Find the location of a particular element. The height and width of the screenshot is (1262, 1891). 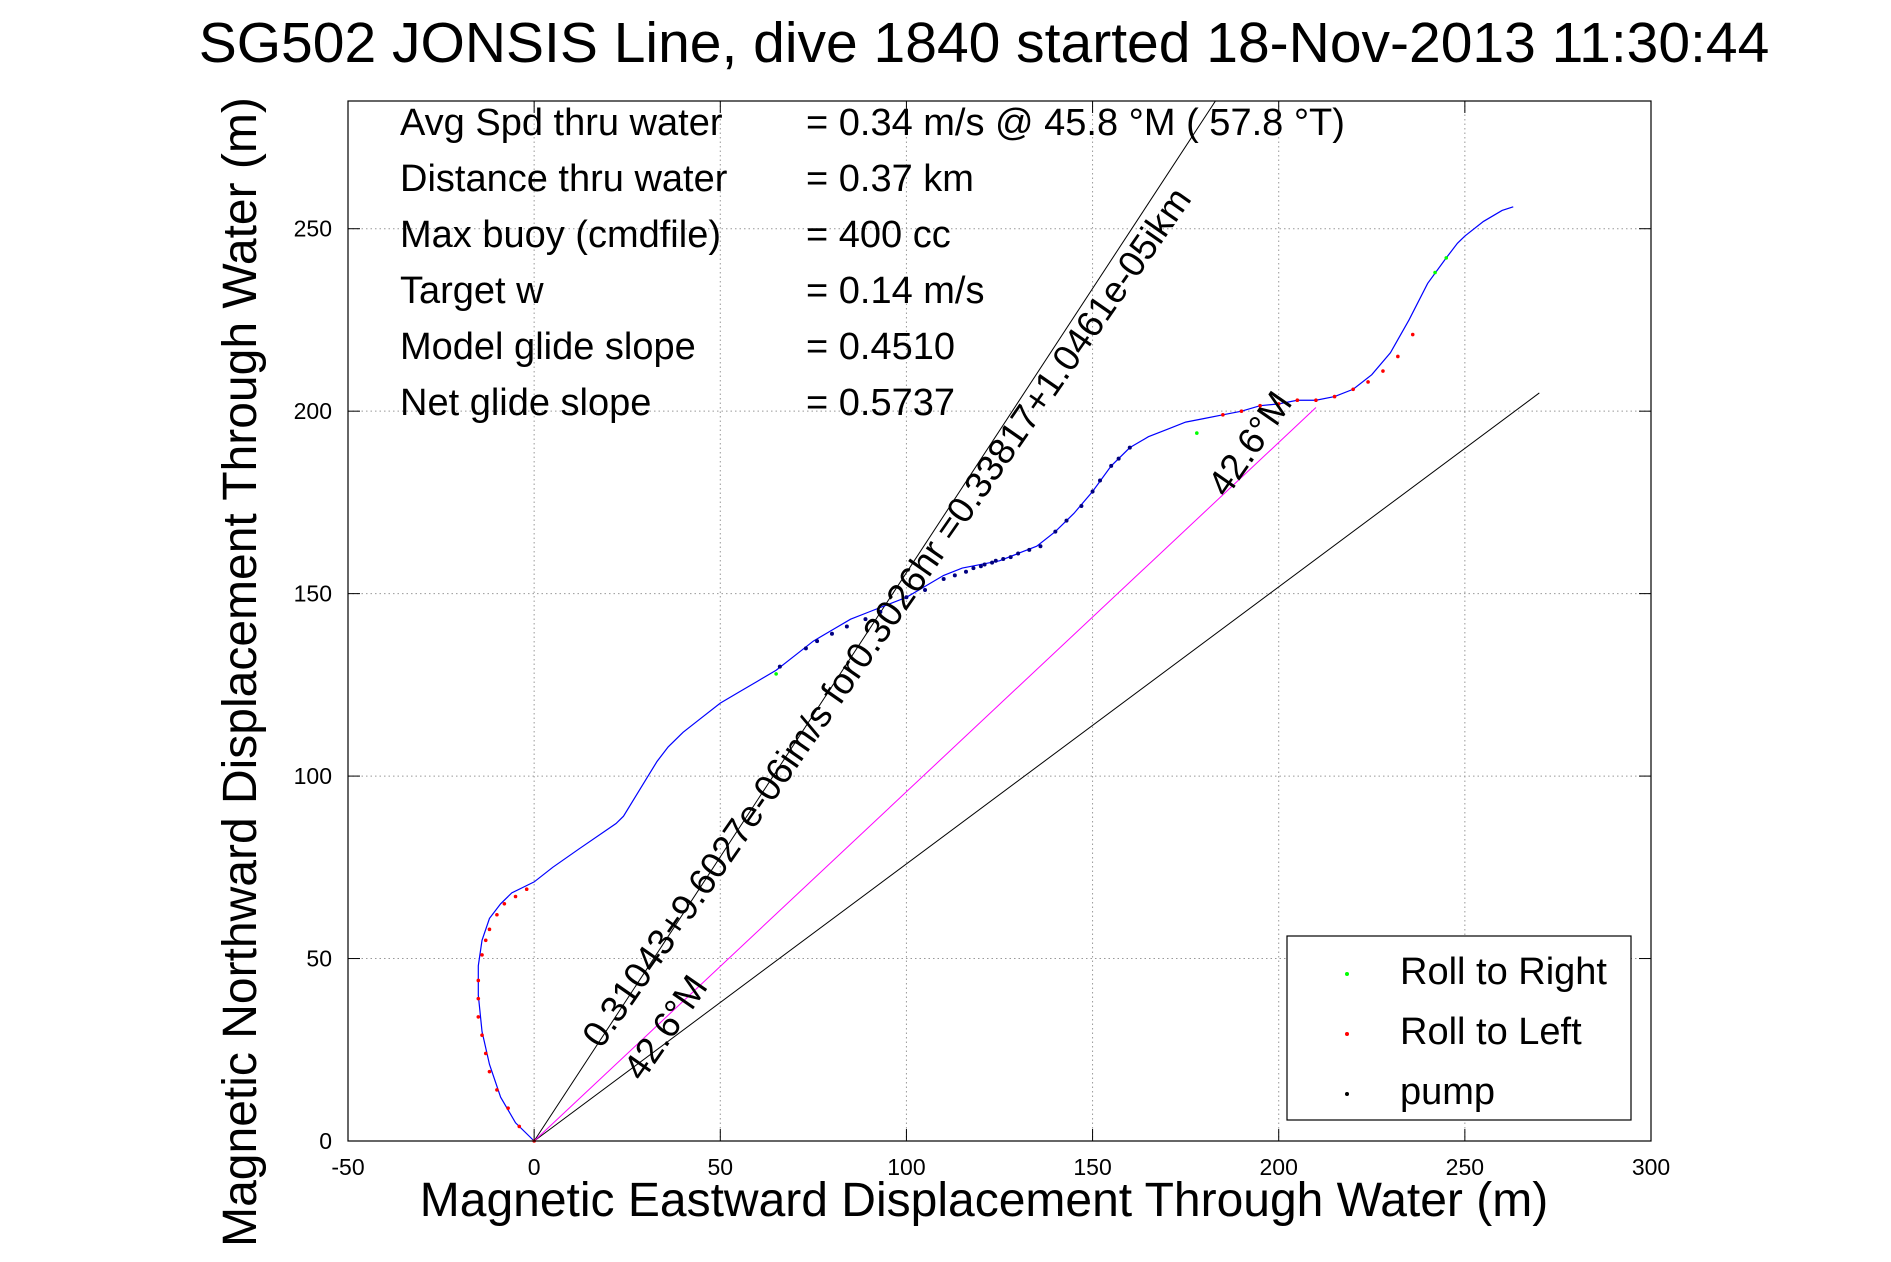

legend-label: Roll to Right is located at coordinates (1503, 972).